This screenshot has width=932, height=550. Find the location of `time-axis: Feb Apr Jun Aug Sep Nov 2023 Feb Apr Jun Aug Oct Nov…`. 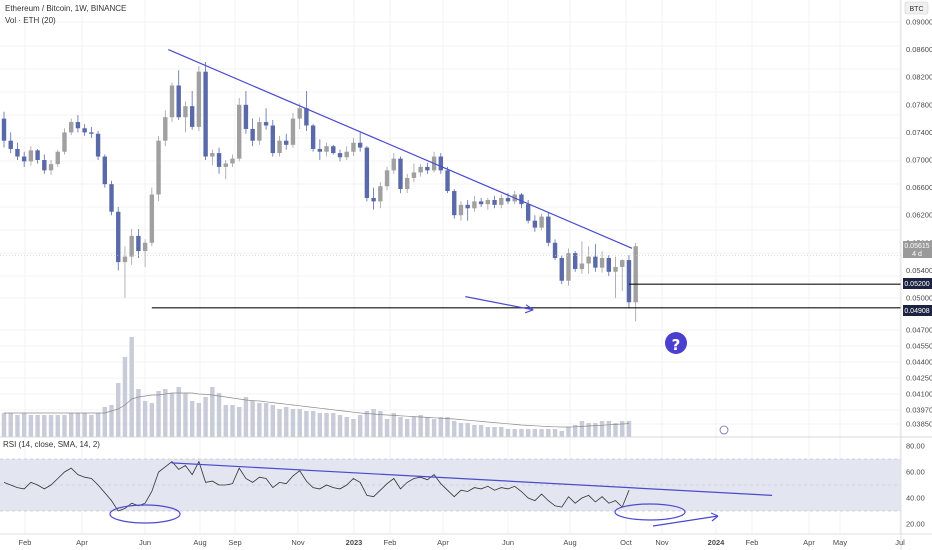

time-axis: Feb Apr Jun Aug Sep Nov 2023 Feb Apr Jun Aug Oct Nov… is located at coordinates (462, 542).